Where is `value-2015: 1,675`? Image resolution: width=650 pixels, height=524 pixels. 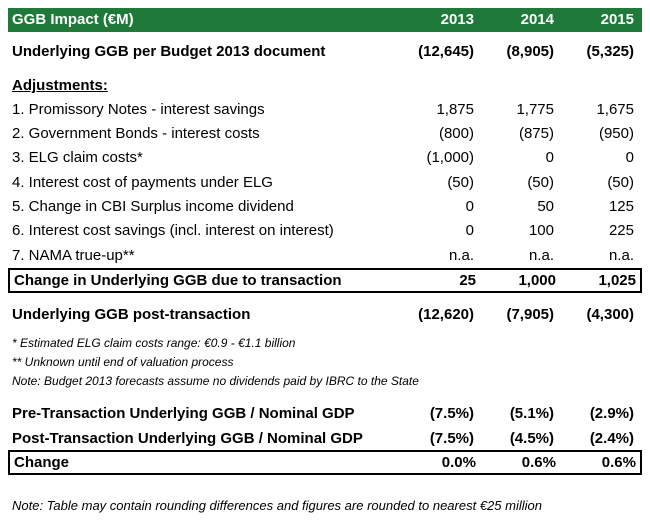 value-2015: 1,675 is located at coordinates (615, 109).